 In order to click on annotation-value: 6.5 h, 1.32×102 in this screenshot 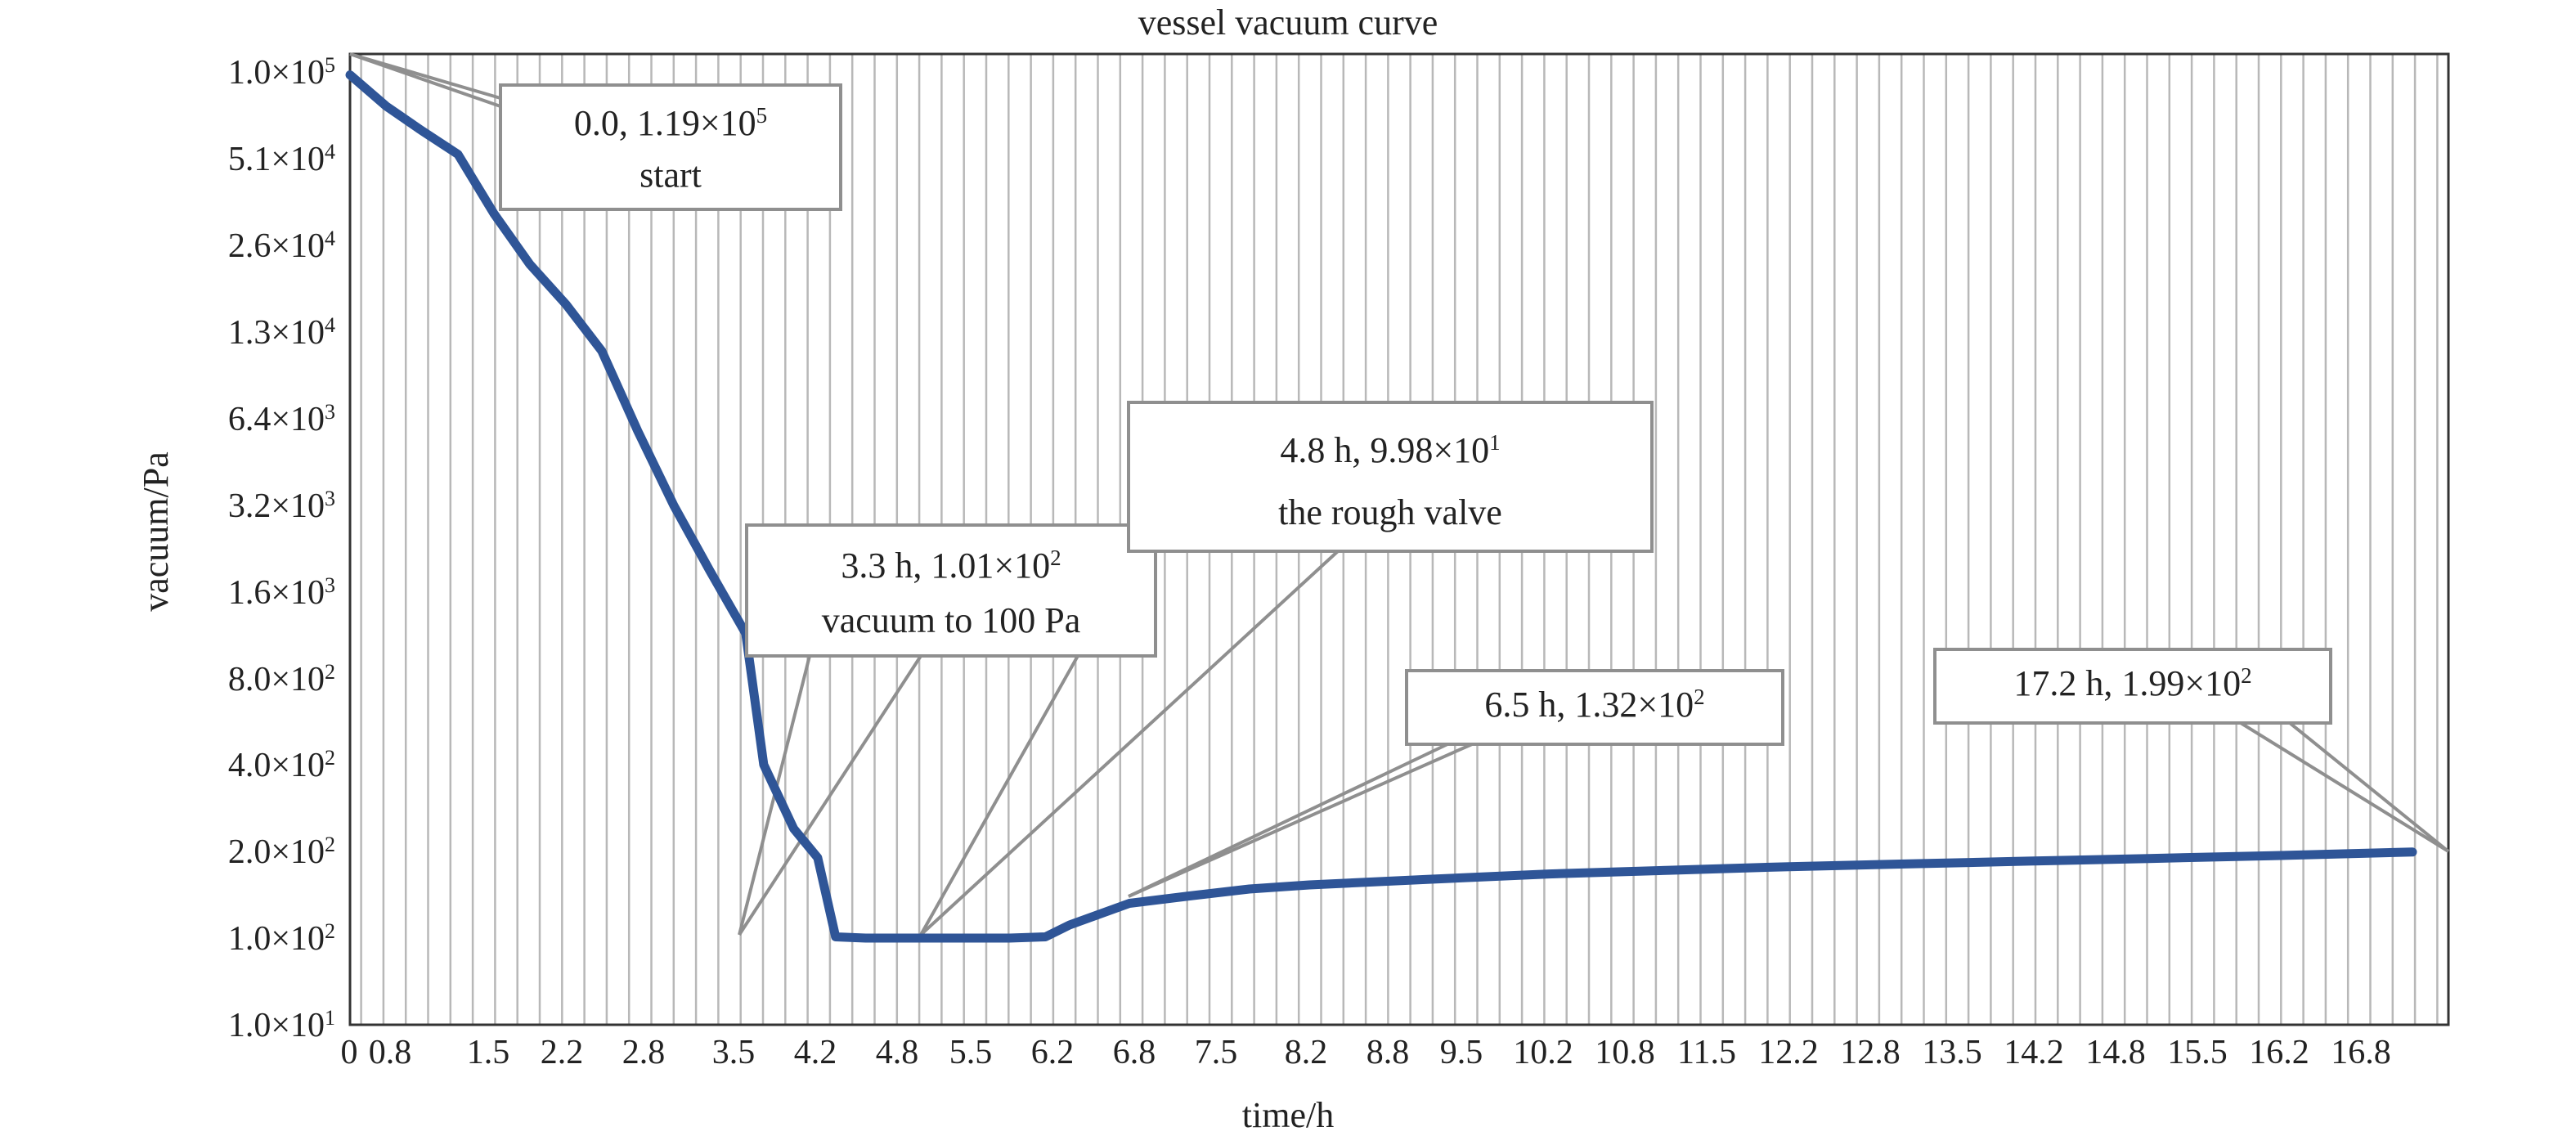, I will do `click(1594, 705)`.